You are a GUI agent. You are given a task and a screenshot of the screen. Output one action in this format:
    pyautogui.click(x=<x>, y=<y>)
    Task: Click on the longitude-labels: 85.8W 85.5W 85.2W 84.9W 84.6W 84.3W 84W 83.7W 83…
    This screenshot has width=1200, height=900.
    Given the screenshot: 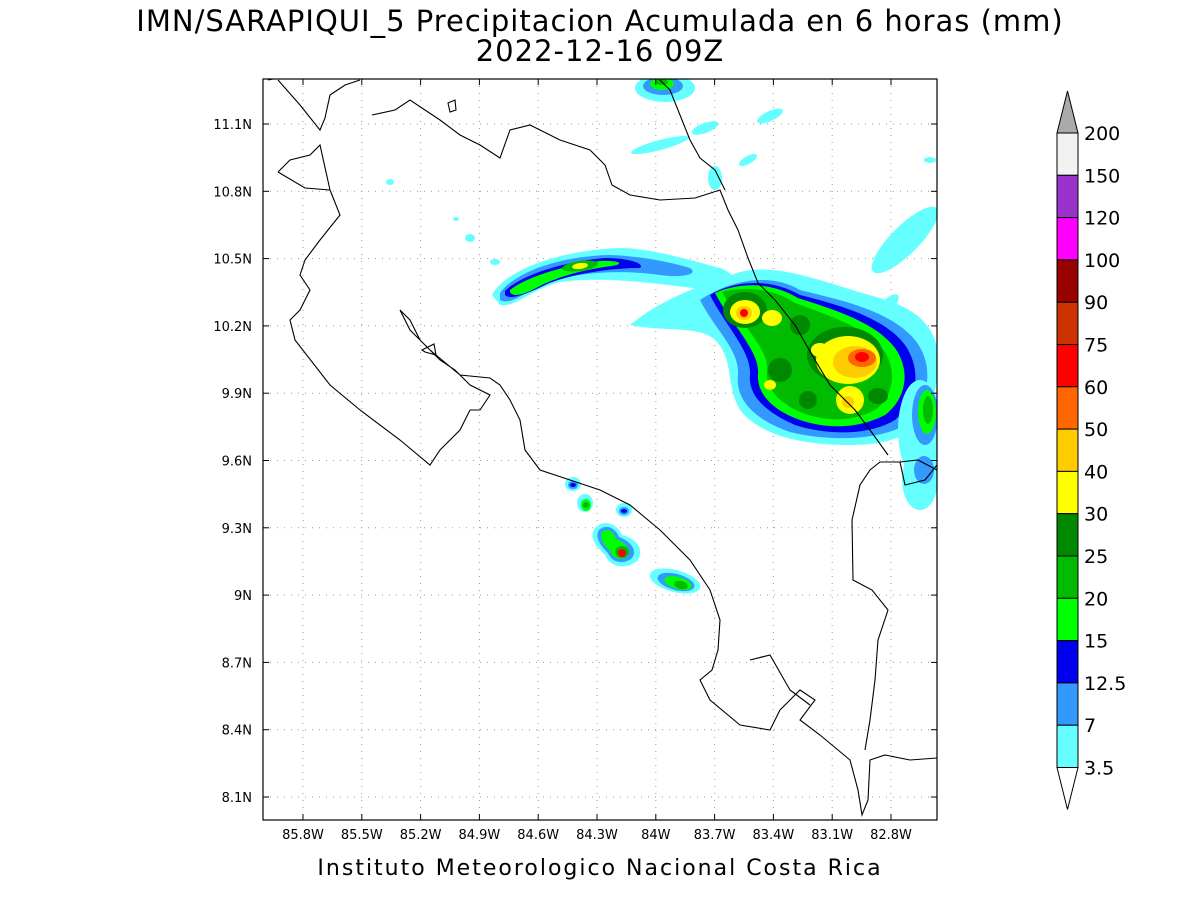 What is the action you would take?
    pyautogui.click(x=597, y=835)
    